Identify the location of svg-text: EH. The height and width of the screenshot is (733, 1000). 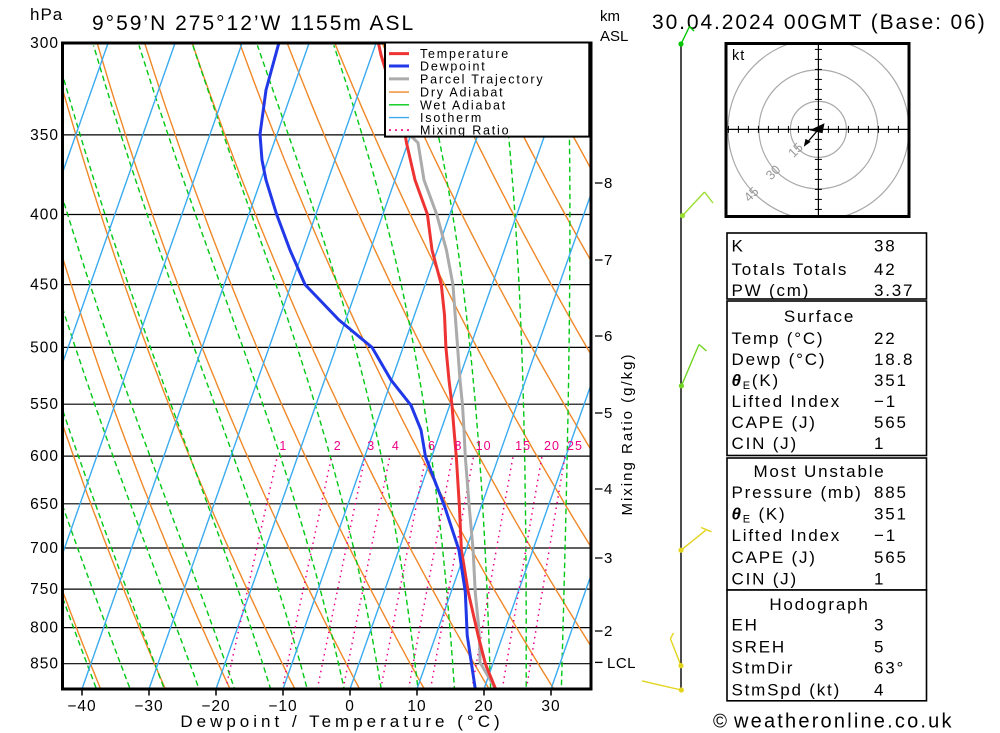
(745, 625).